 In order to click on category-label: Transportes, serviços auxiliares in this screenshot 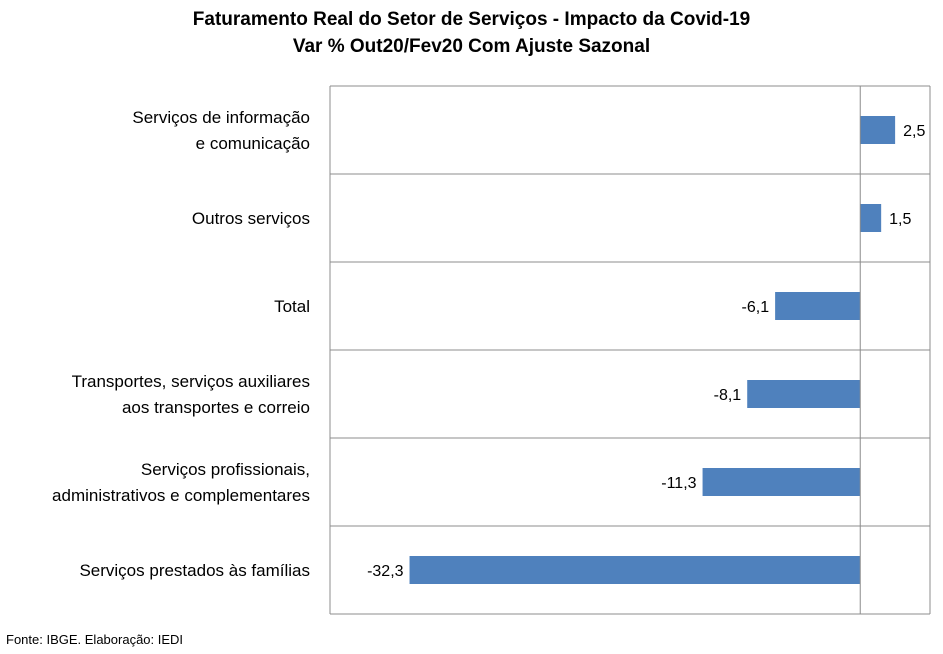, I will do `click(191, 381)`.